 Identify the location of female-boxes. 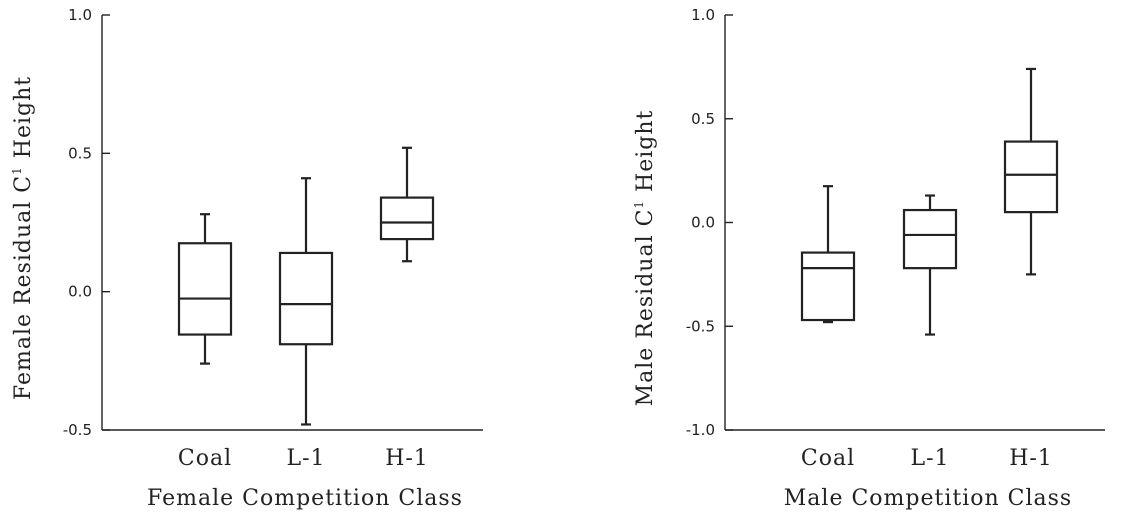
(306, 286).